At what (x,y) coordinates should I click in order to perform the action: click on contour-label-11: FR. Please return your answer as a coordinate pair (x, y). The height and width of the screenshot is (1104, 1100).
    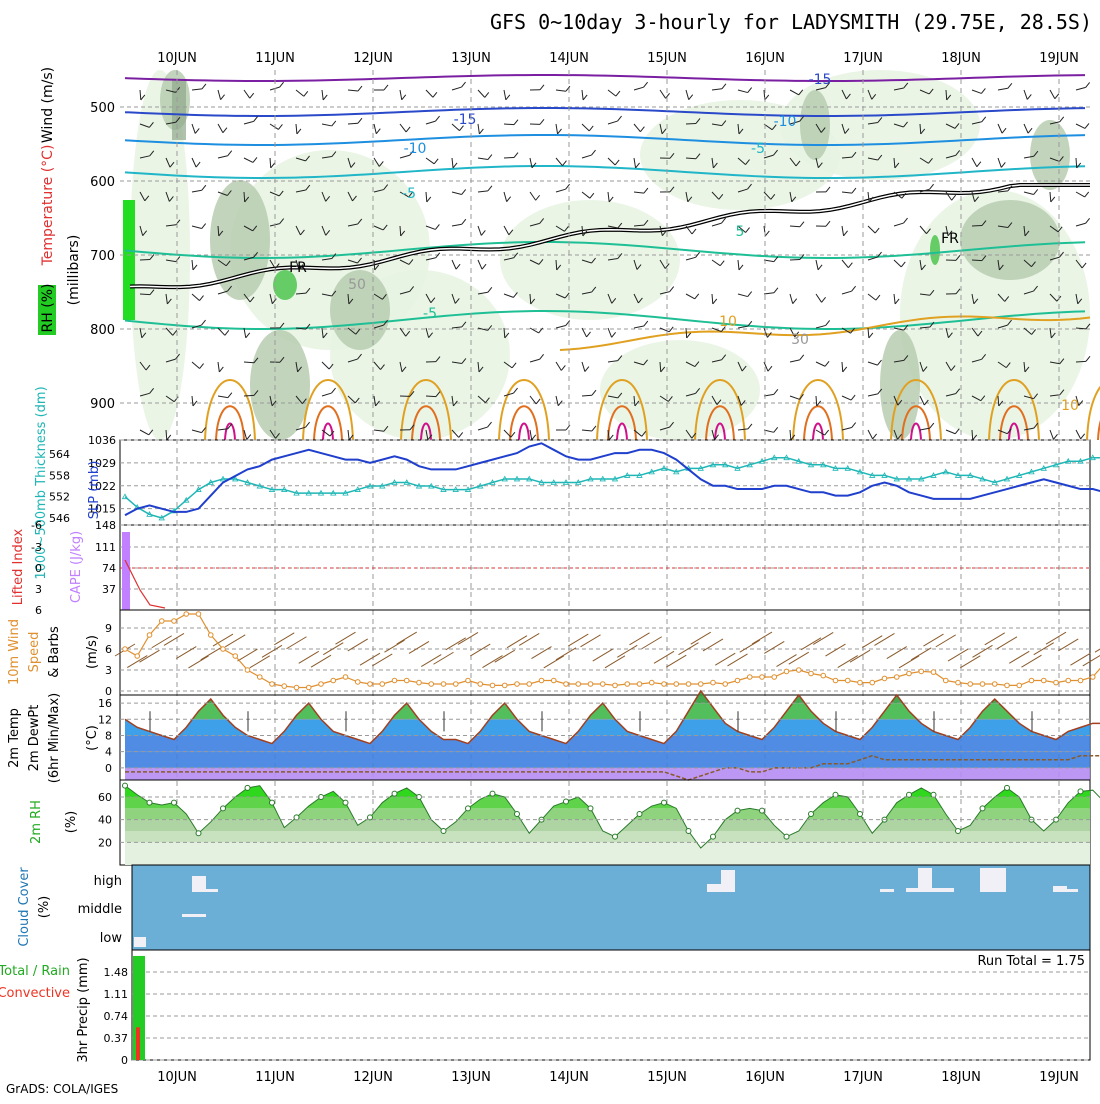
    Looking at the image, I should click on (950, 239).